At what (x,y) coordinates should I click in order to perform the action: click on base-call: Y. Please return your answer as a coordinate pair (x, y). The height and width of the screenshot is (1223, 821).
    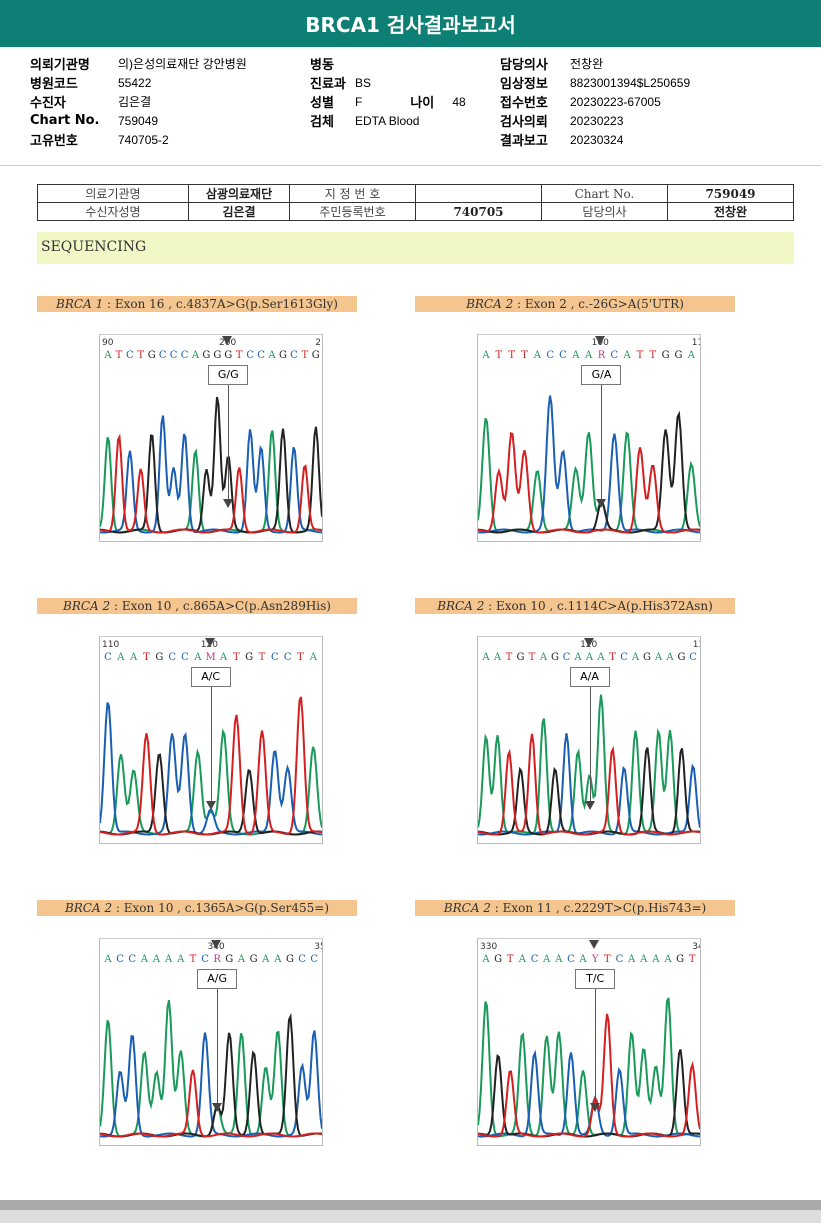
    Looking at the image, I should click on (595, 959).